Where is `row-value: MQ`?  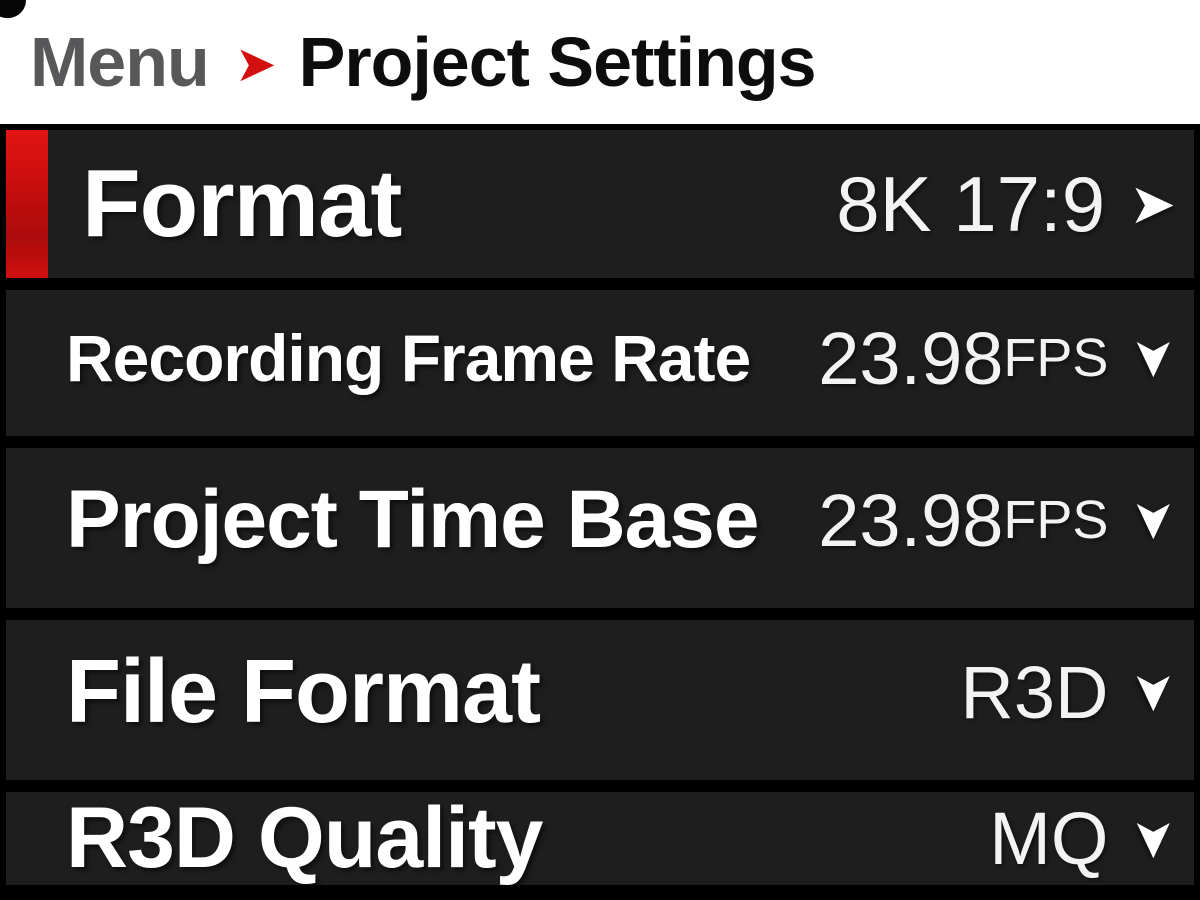
row-value: MQ is located at coordinates (1049, 838).